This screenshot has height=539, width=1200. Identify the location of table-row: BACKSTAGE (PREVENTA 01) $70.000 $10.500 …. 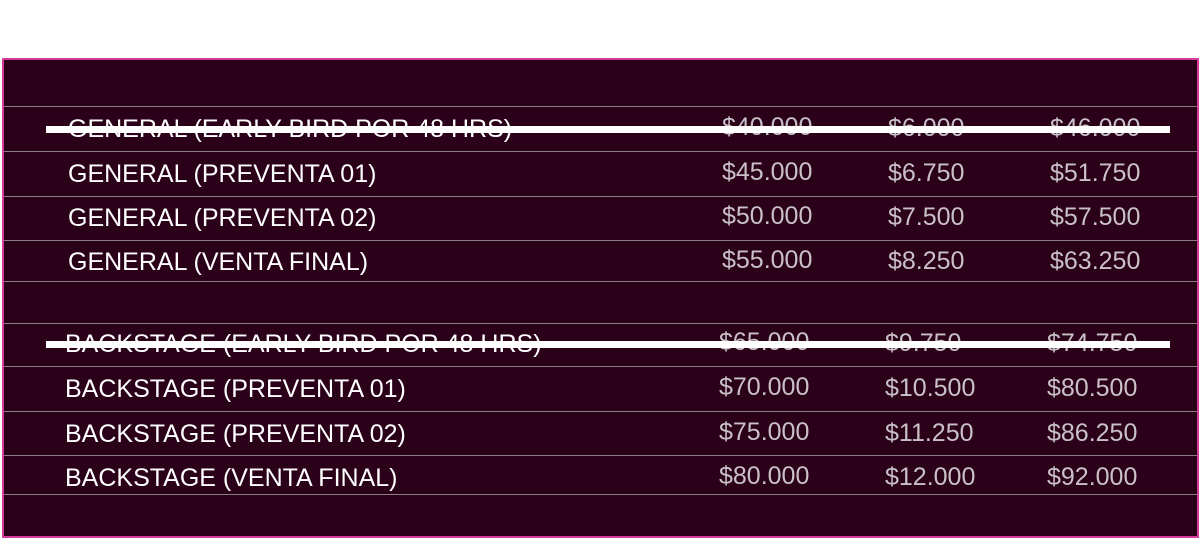
(600, 390).